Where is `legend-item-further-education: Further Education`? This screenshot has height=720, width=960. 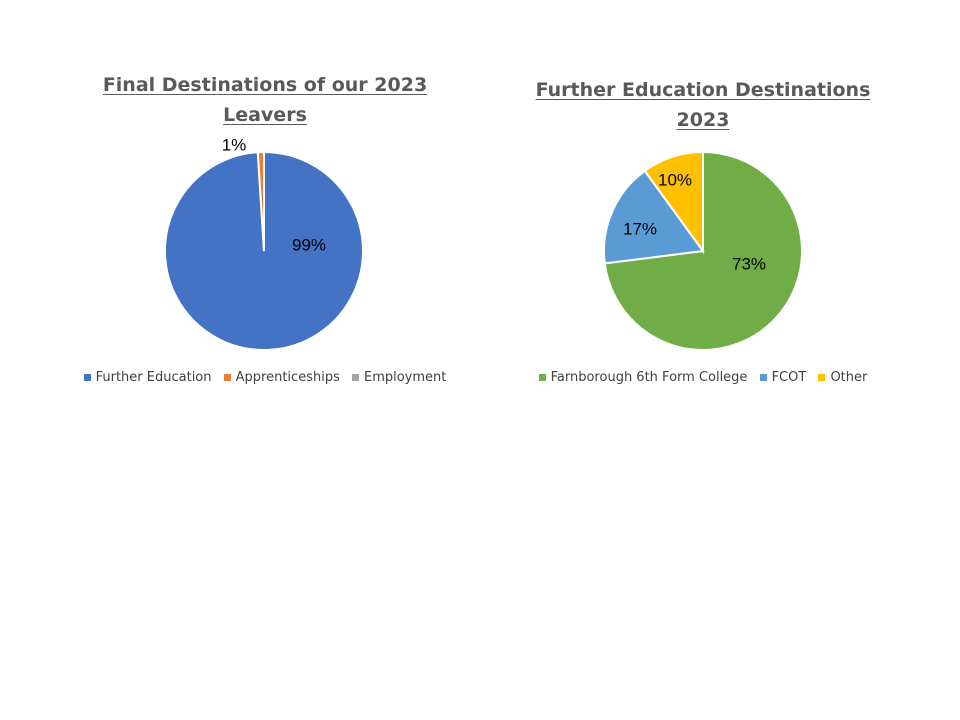 legend-item-further-education: Further Education is located at coordinates (147, 377).